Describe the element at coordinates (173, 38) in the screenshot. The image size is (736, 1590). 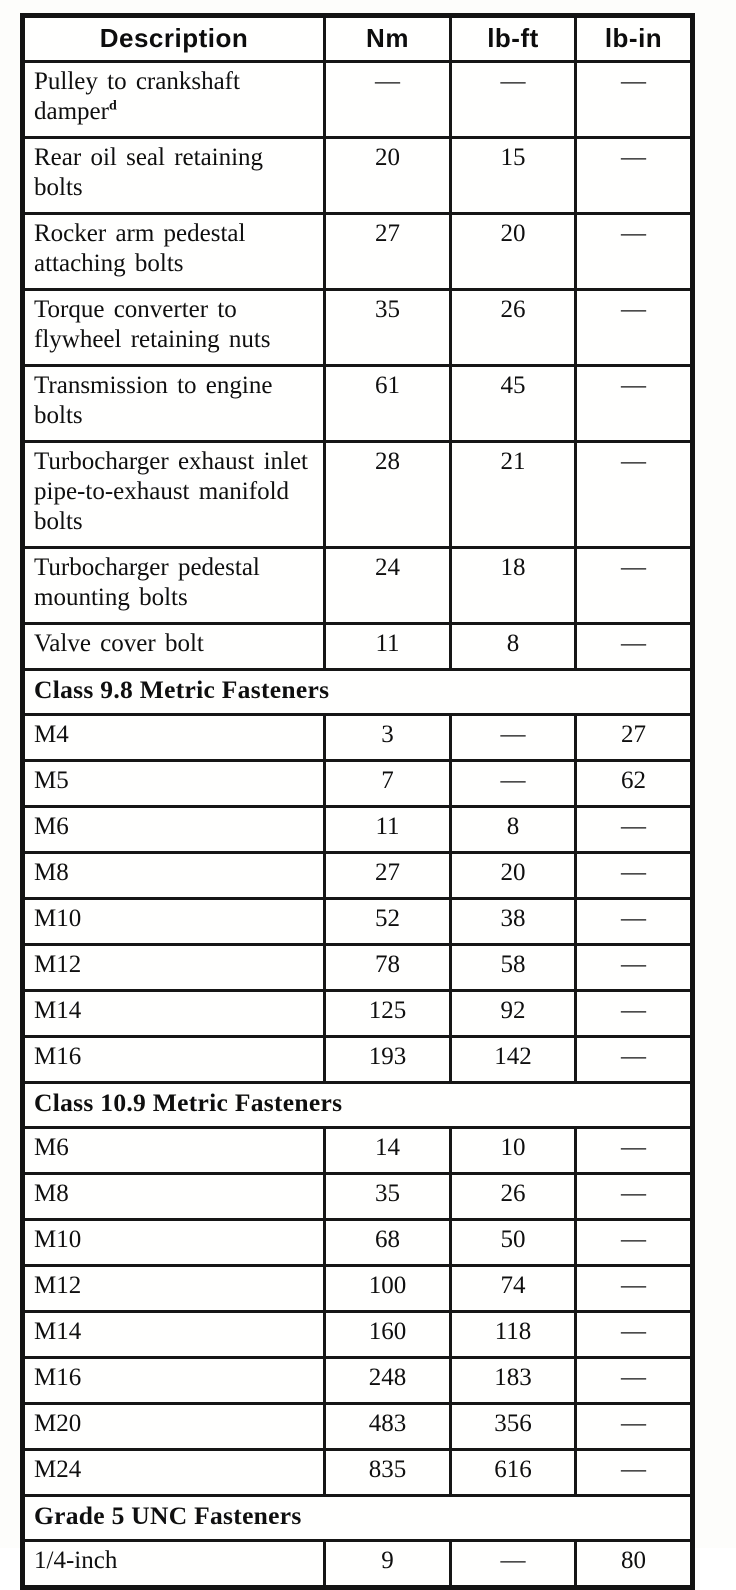
I see `column-header-description: Description` at that location.